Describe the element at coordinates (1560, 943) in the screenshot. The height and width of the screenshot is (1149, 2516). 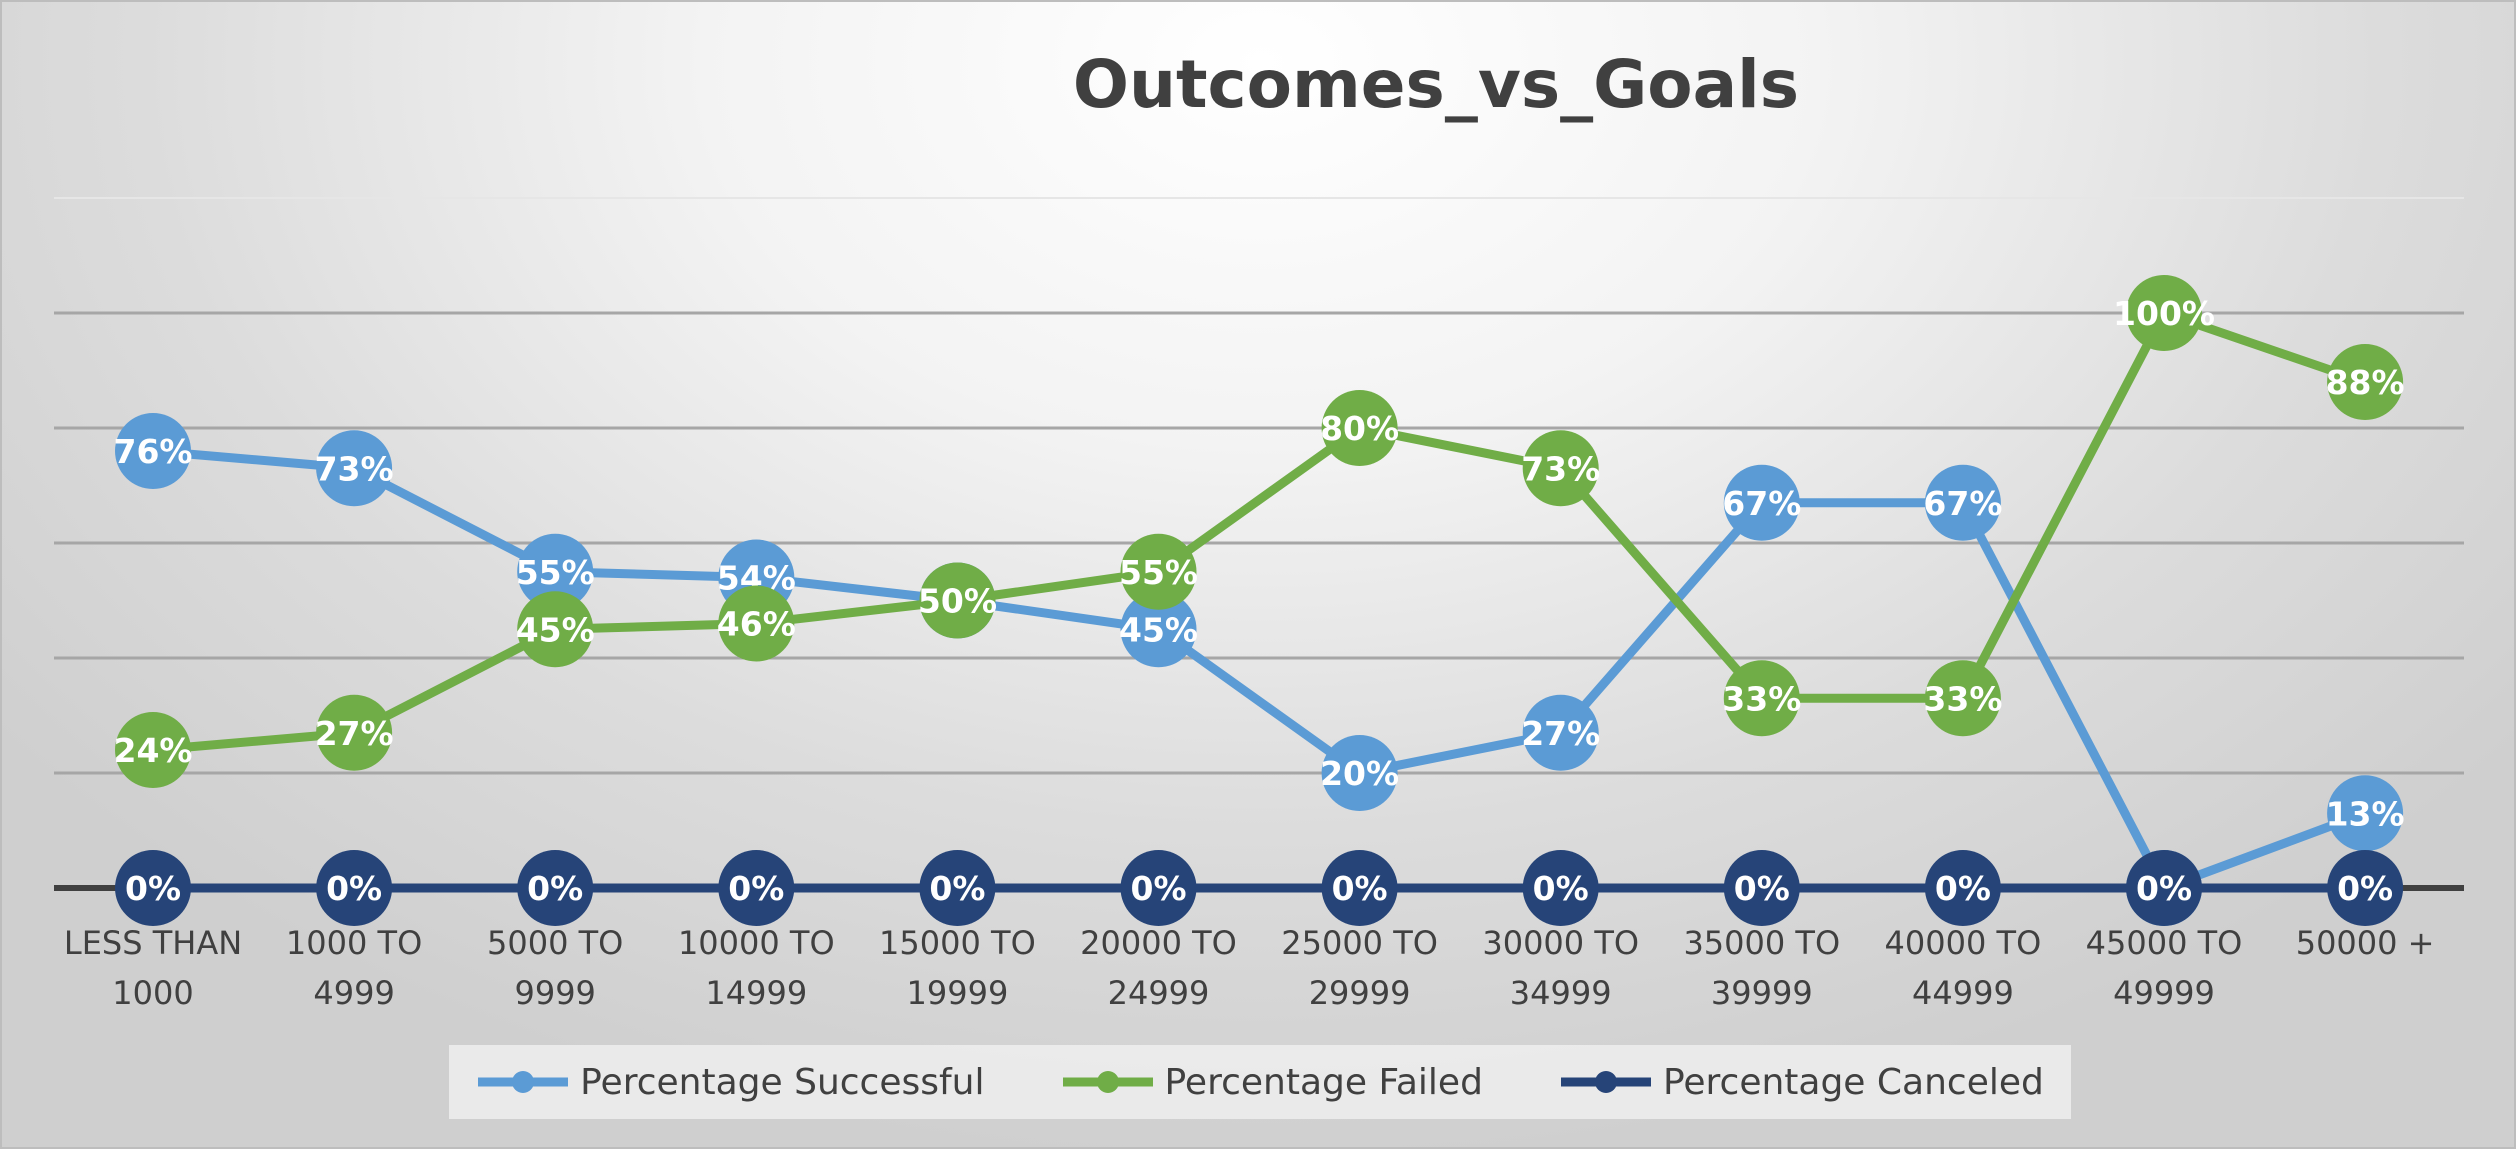
I see `x-tick-label-line: 30000 TO` at that location.